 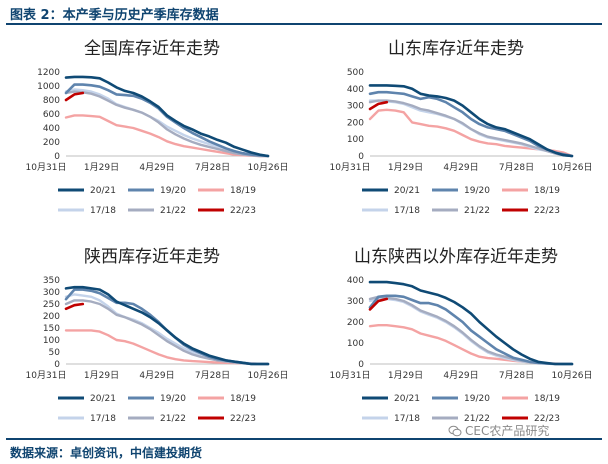 What do you see at coordinates (304, 439) in the screenshot?
I see `footer-rule` at bounding box center [304, 439].